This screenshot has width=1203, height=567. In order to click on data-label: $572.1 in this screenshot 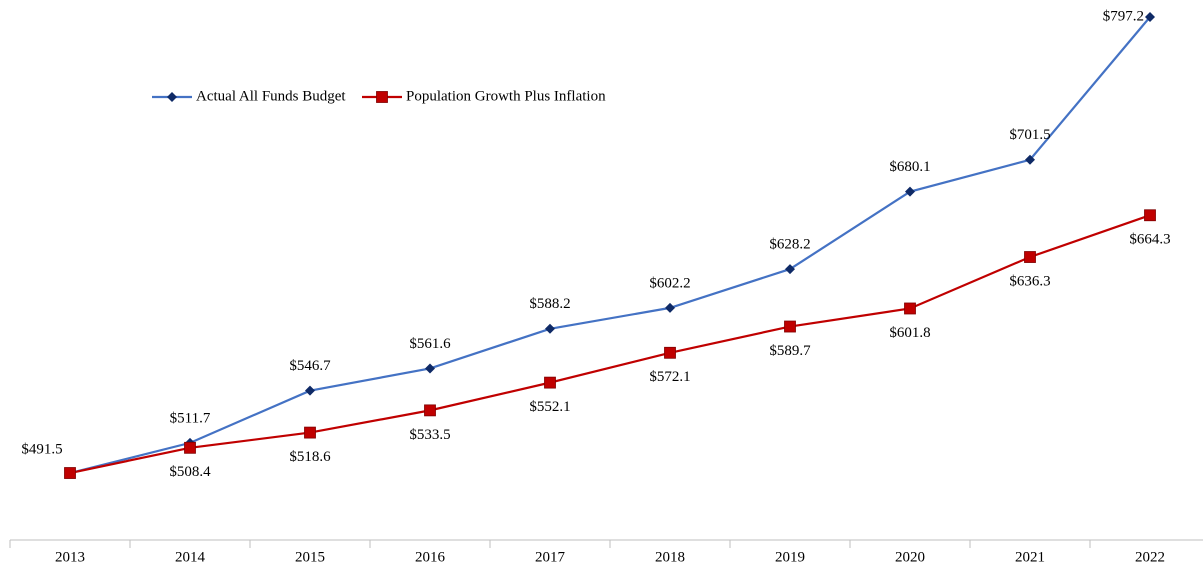, I will do `click(669, 377)`.